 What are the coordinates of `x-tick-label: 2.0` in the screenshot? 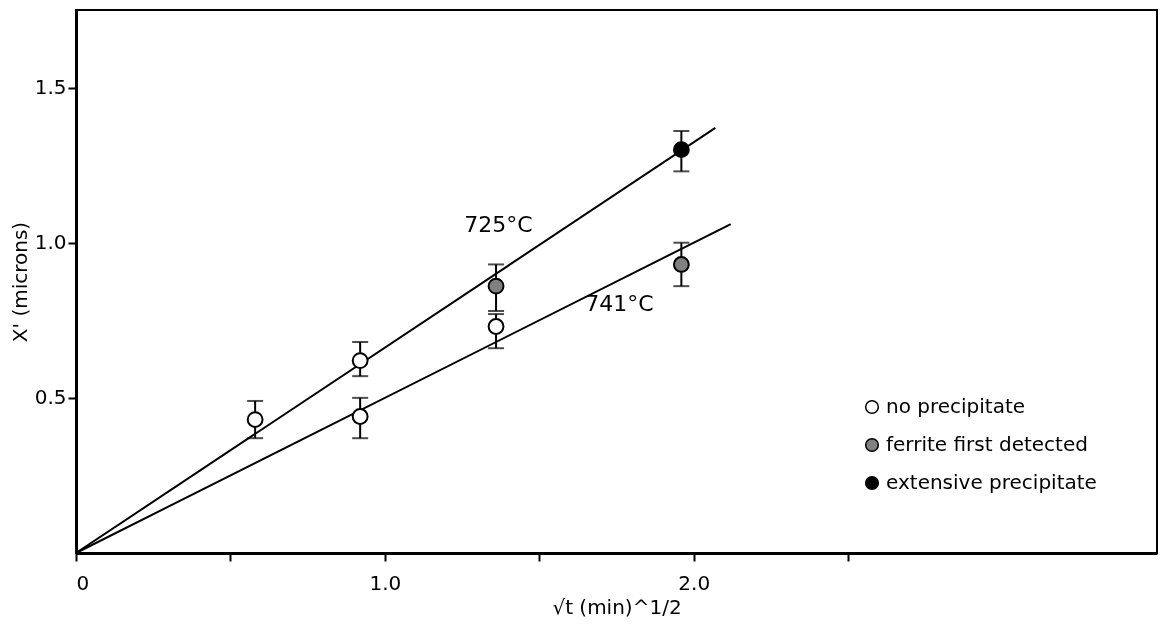 It's located at (694, 582).